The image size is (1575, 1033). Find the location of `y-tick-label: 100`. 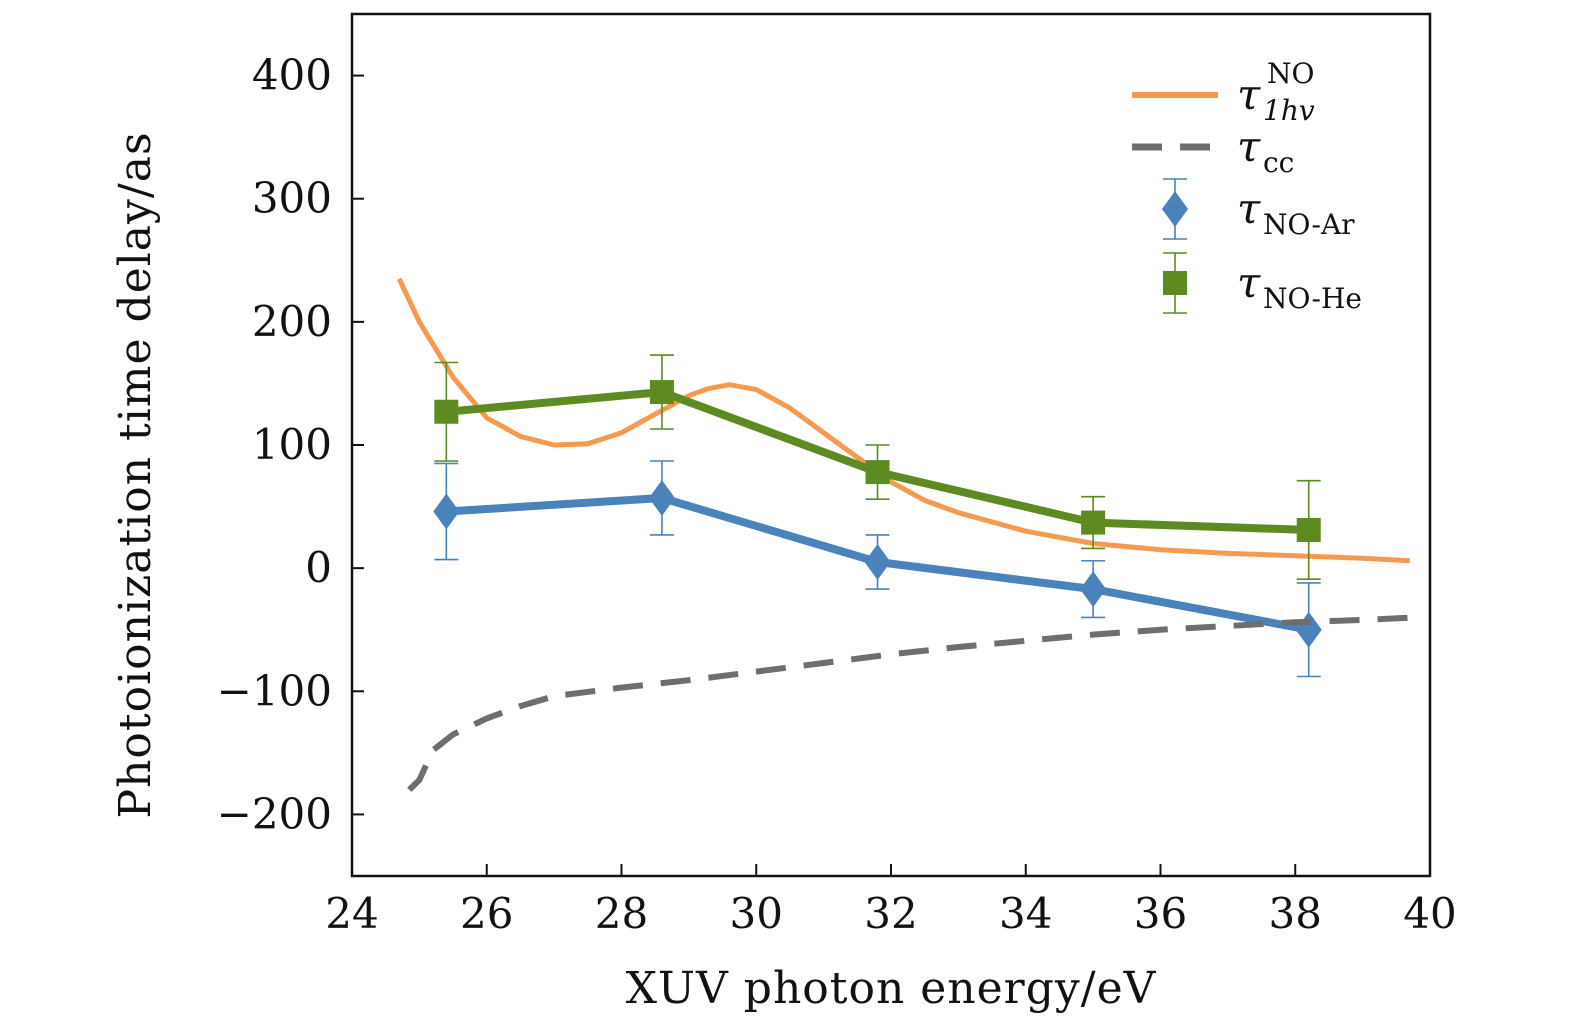

y-tick-label: 100 is located at coordinates (292, 444).